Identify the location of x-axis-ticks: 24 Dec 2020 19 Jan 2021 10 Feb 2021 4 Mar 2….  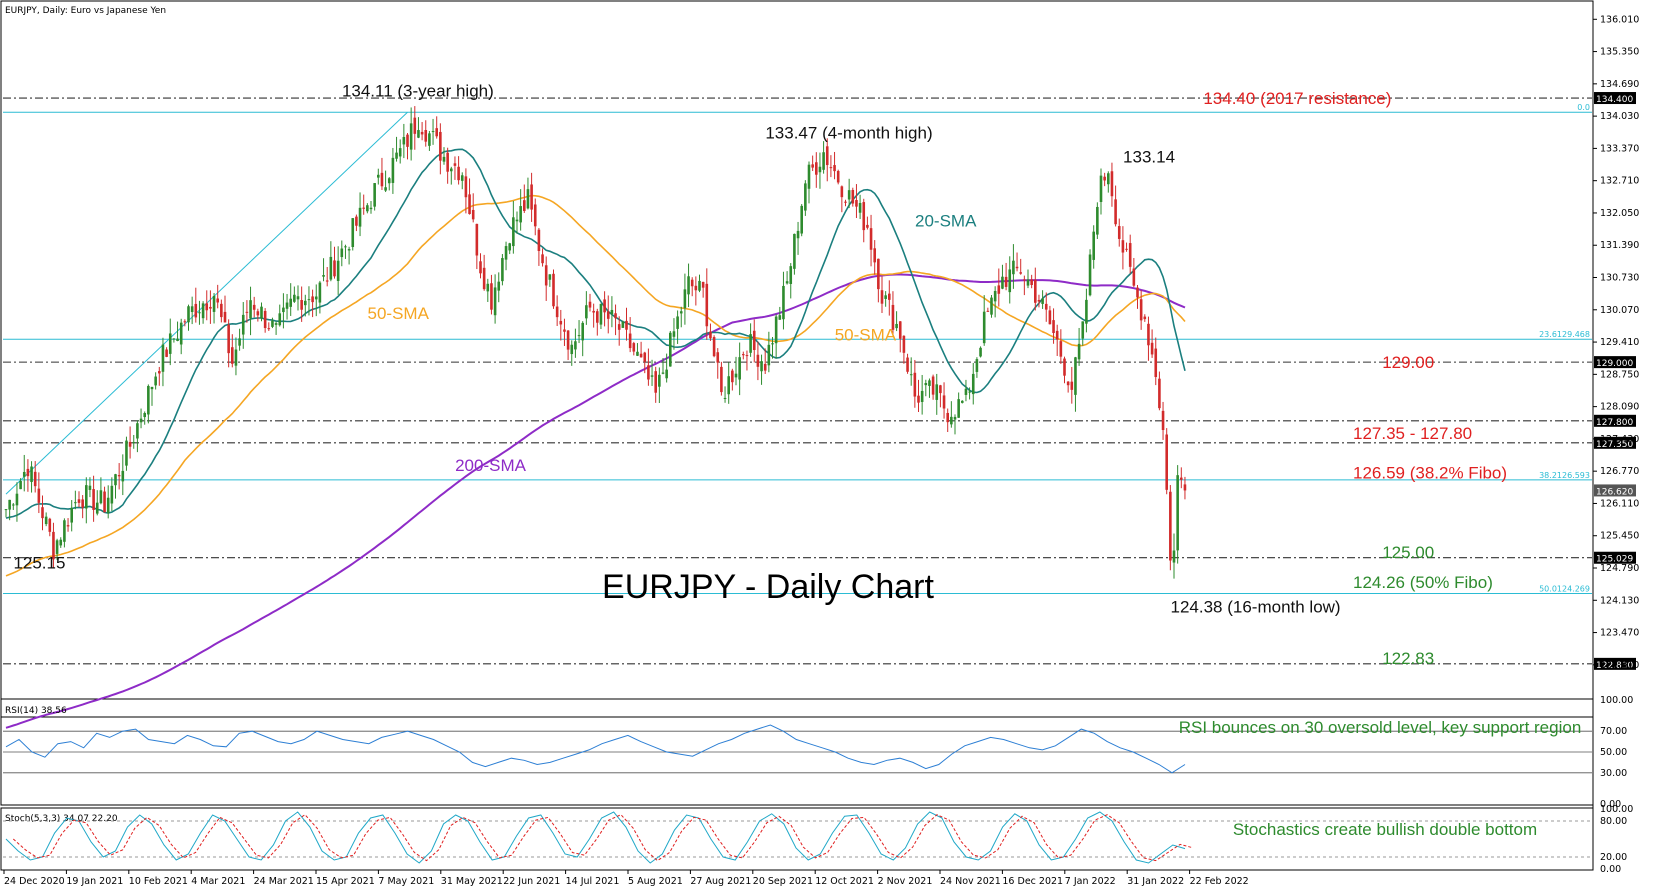
(626, 878).